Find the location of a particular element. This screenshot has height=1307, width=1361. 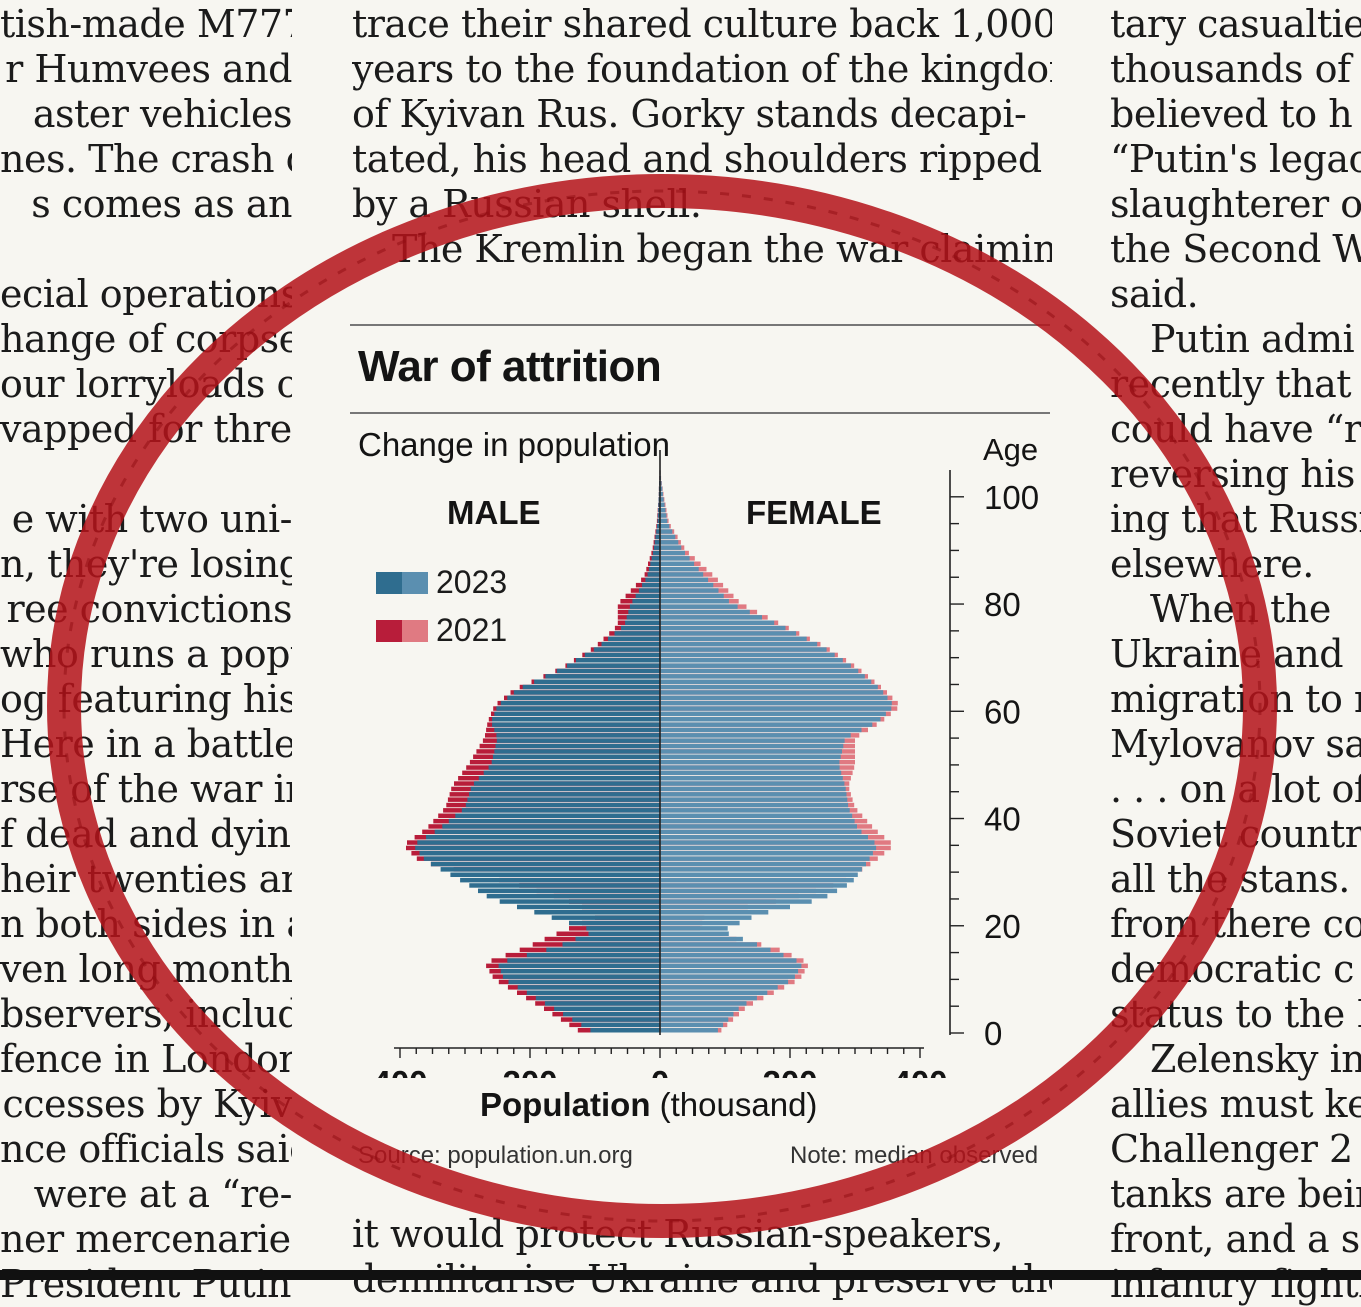

article-line: “Putin's legacy is located at coordinates (1235, 159).